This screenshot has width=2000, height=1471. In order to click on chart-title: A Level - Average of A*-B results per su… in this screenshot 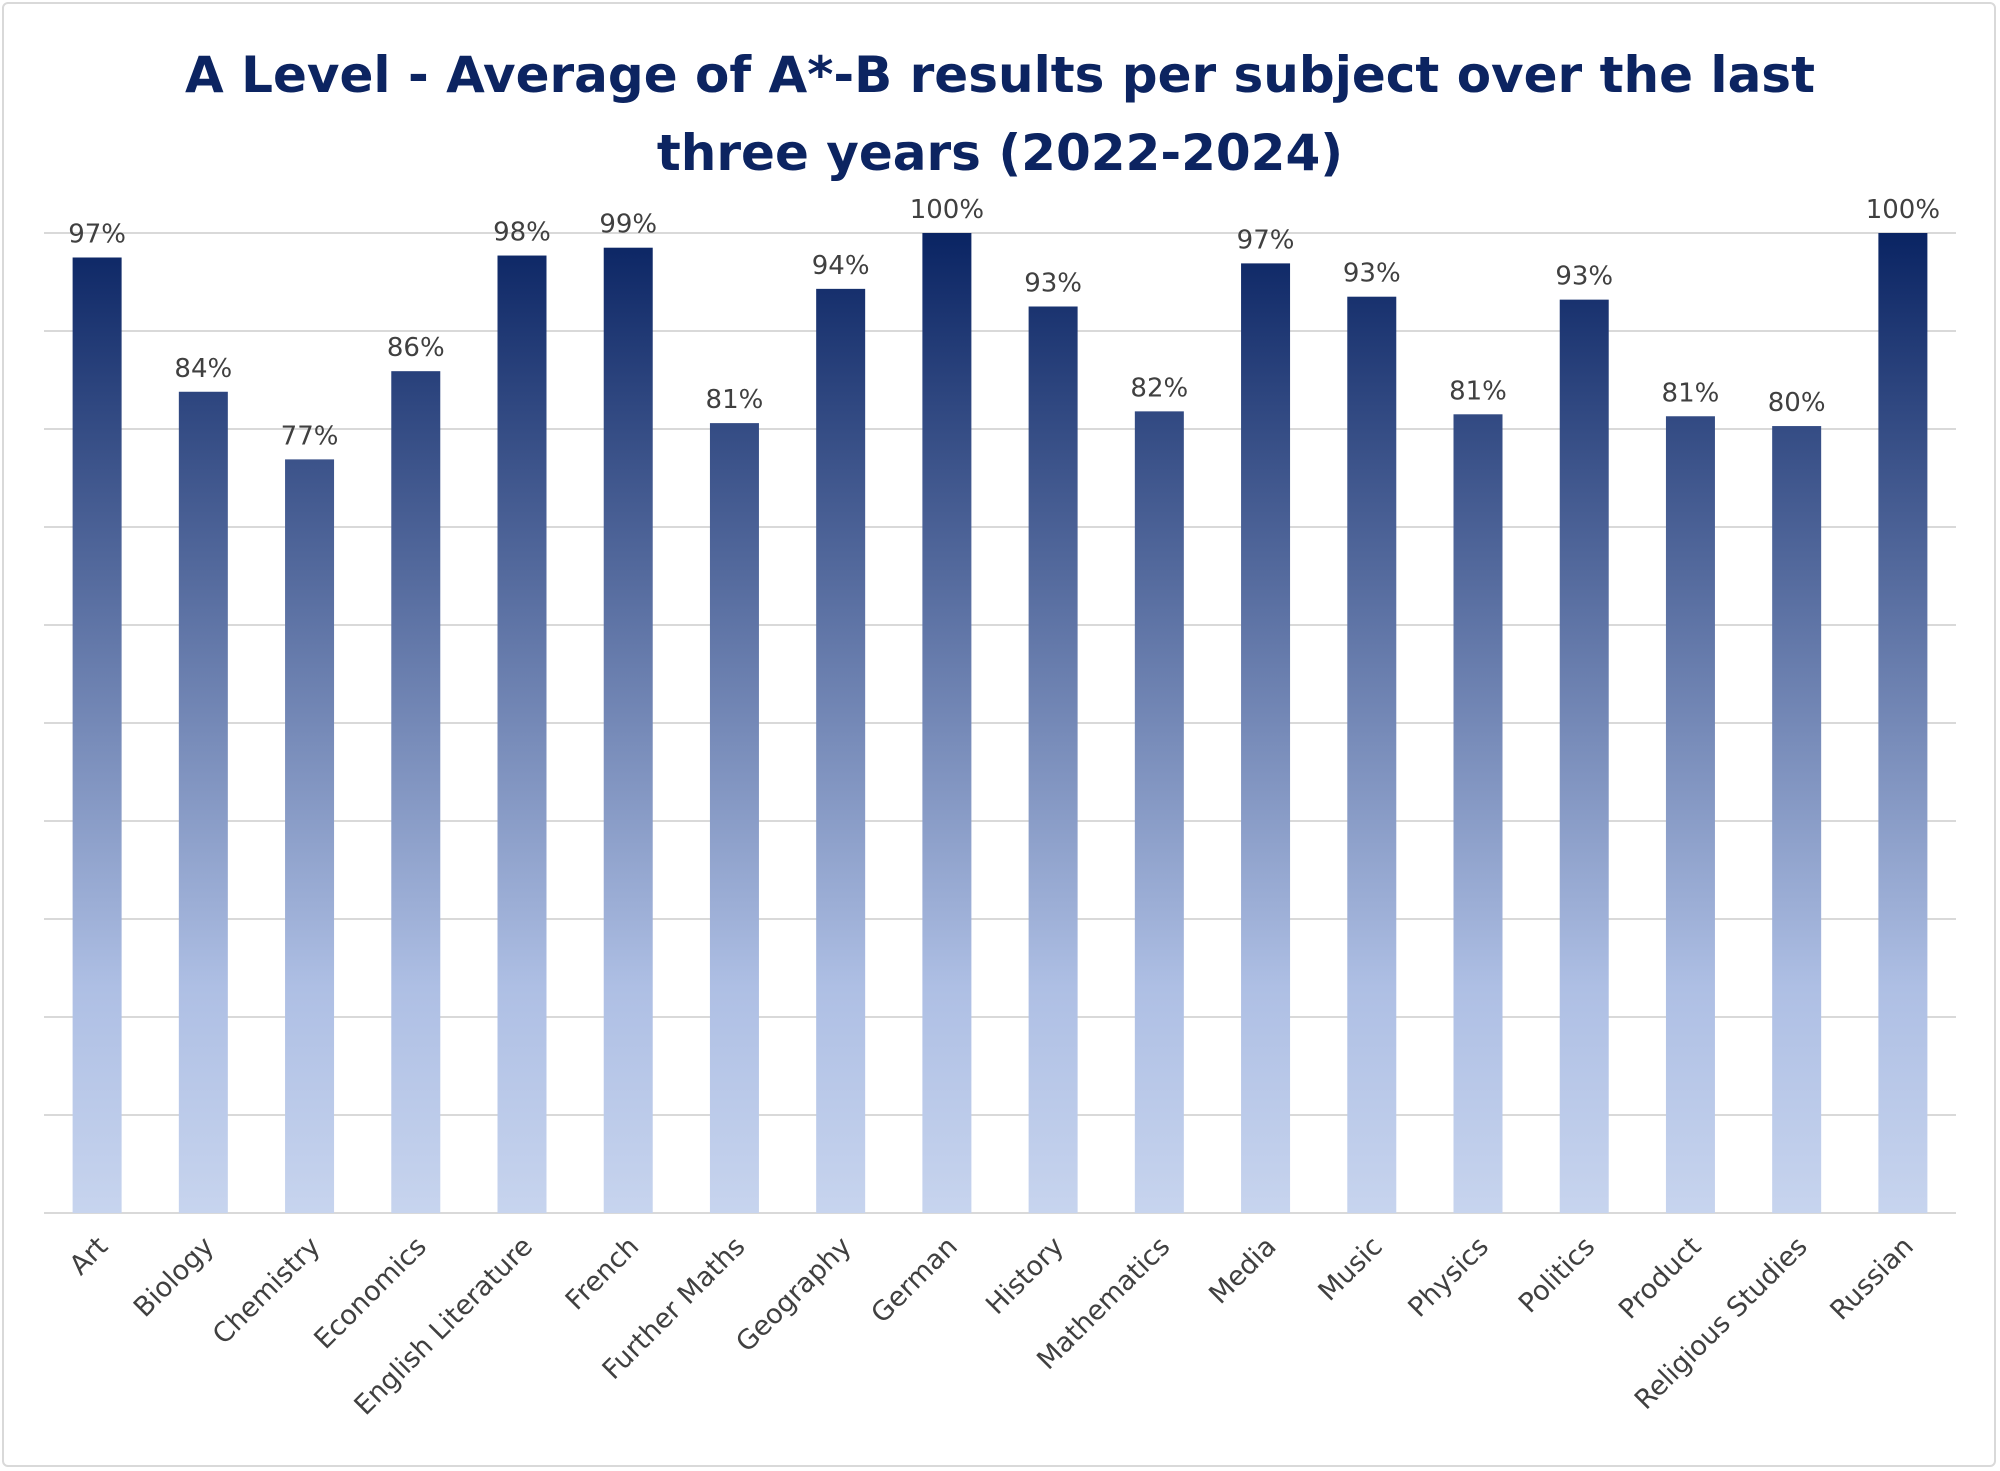, I will do `click(1000, 114)`.